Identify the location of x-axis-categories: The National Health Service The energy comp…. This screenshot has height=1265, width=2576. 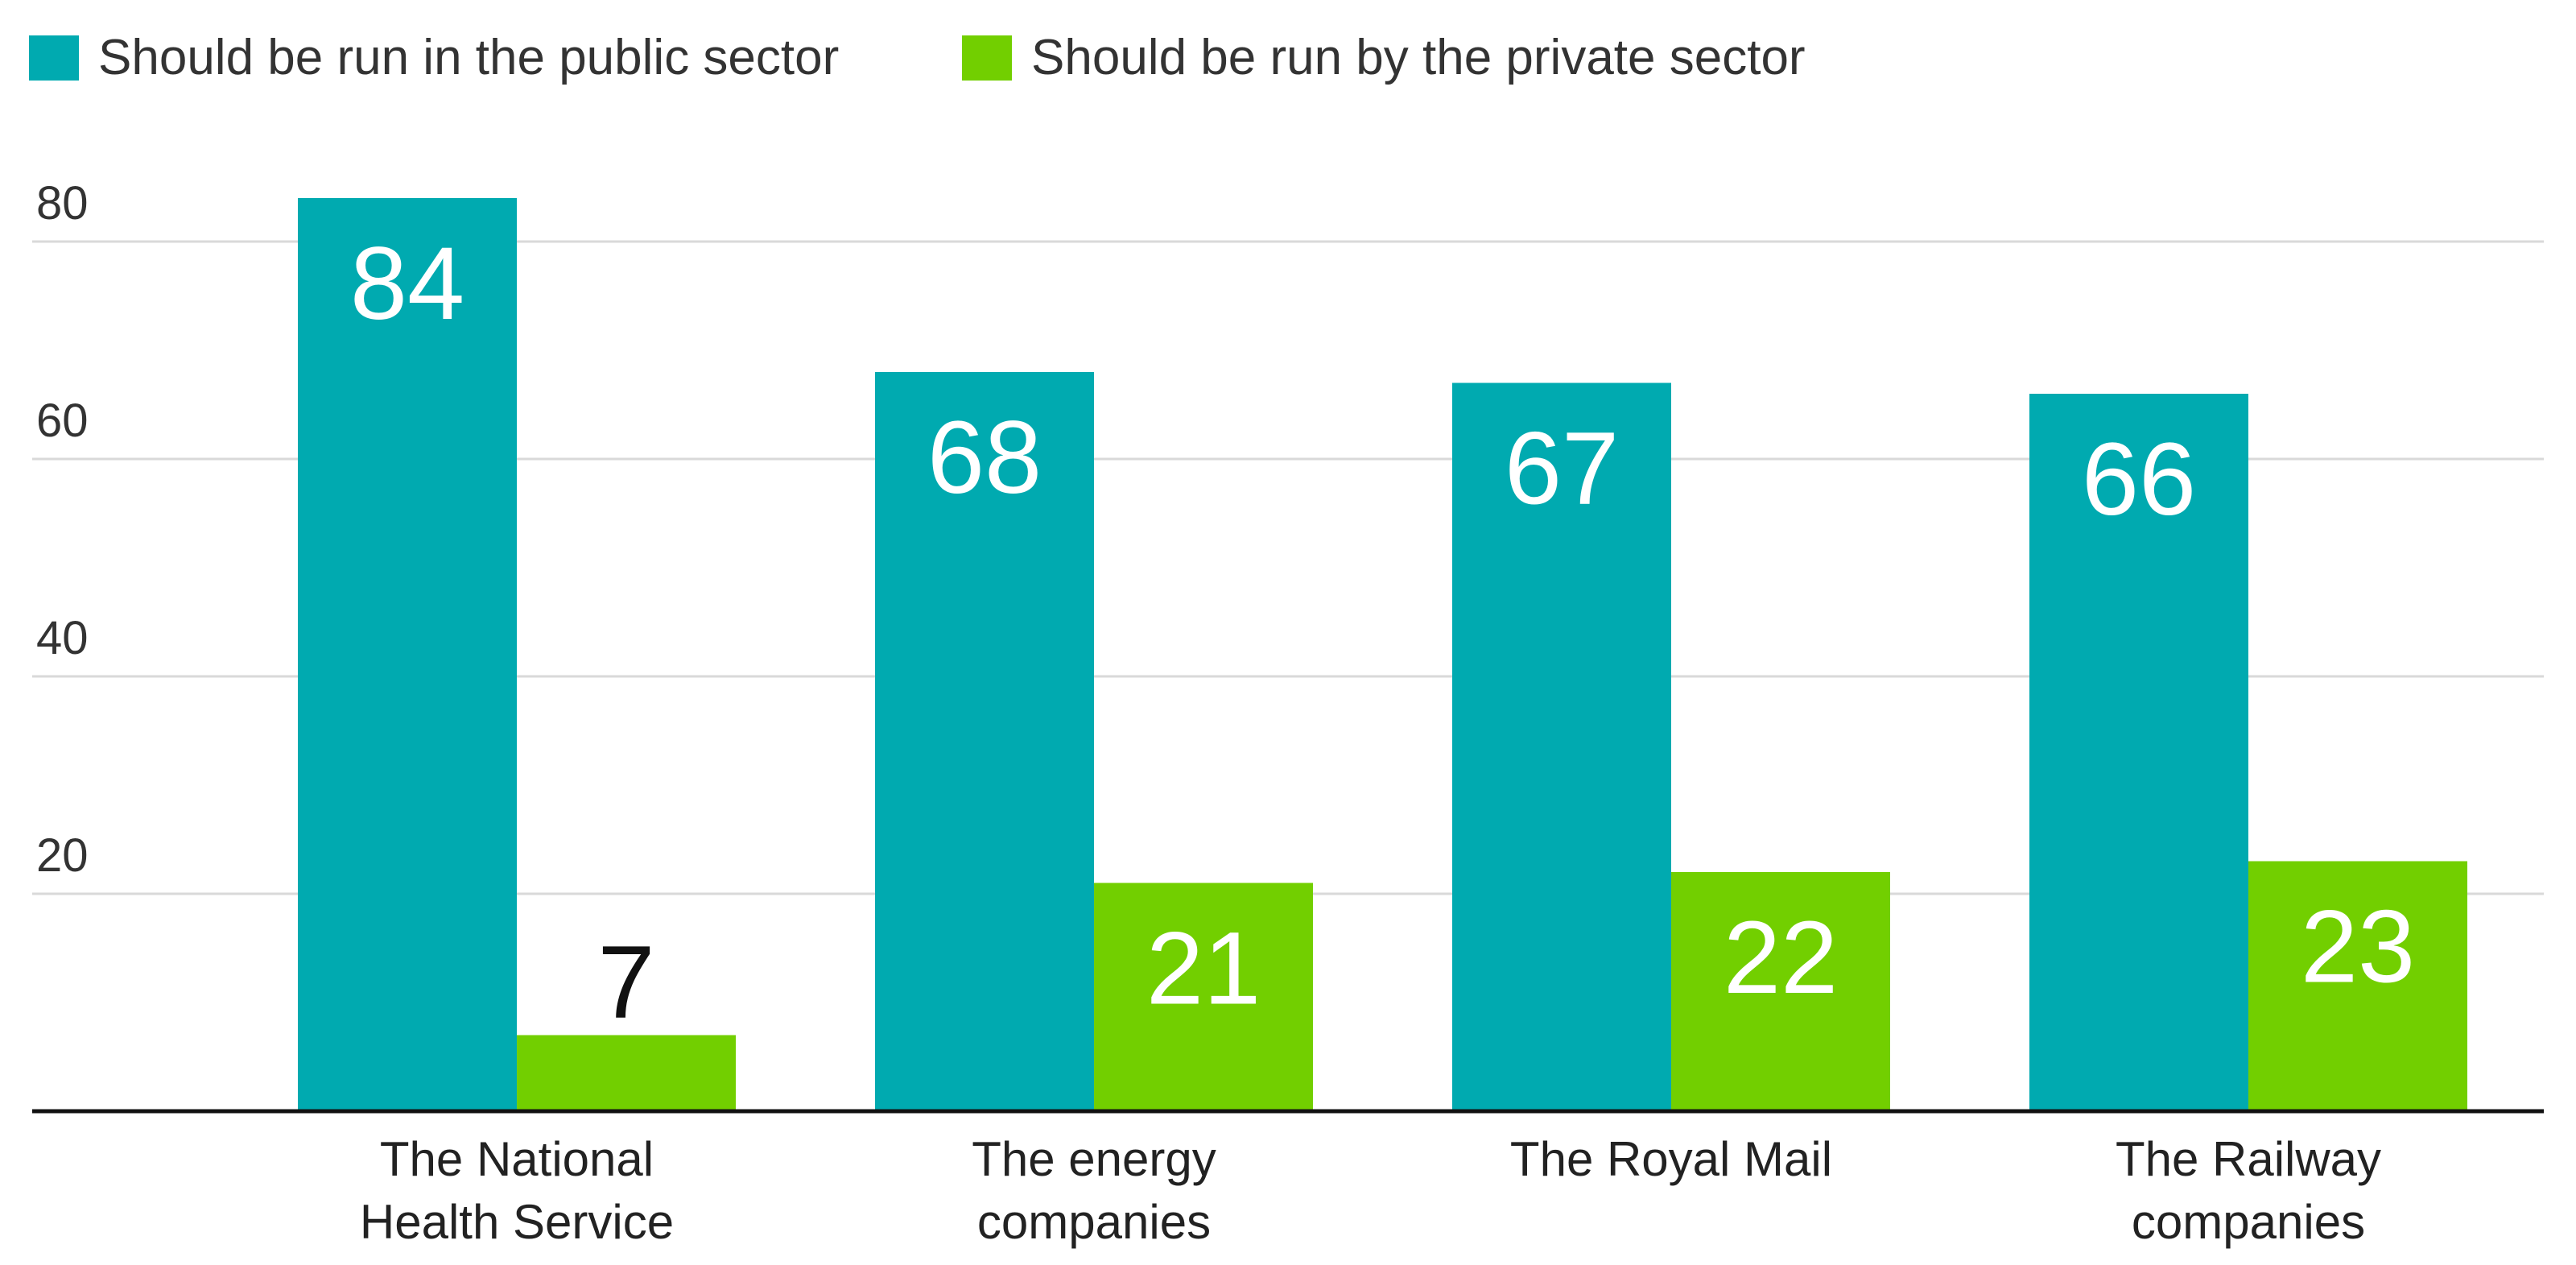
(1370, 1190).